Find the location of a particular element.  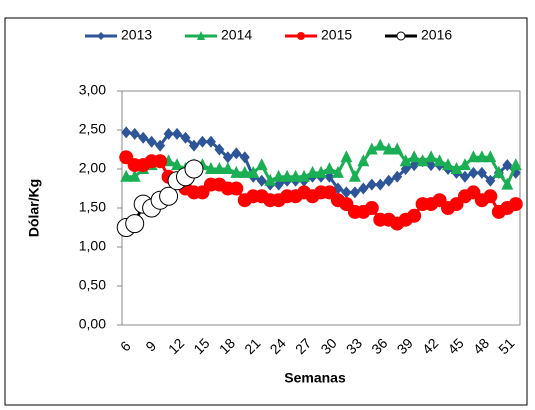

y-tick-label: 0,50 is located at coordinates (92, 285).